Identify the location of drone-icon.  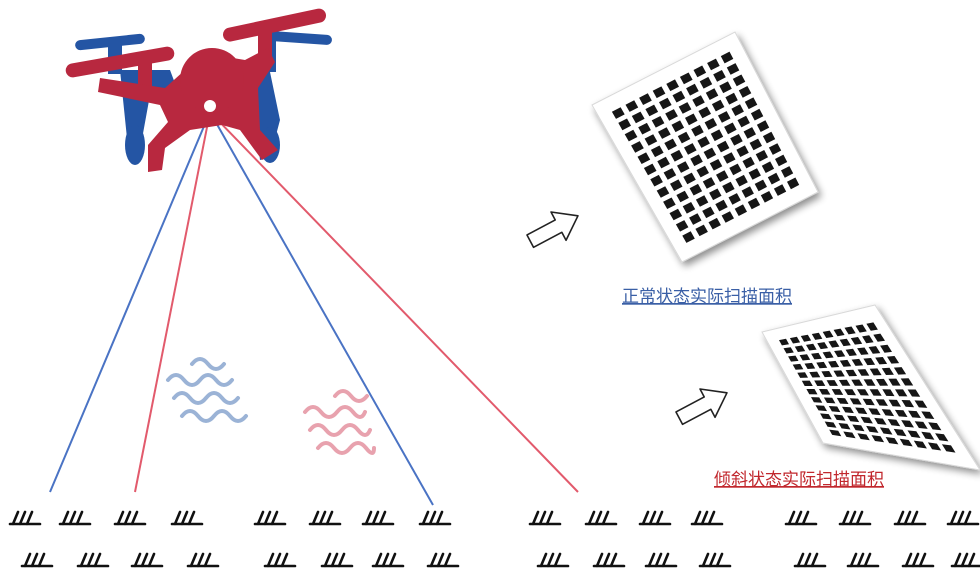
(198, 90).